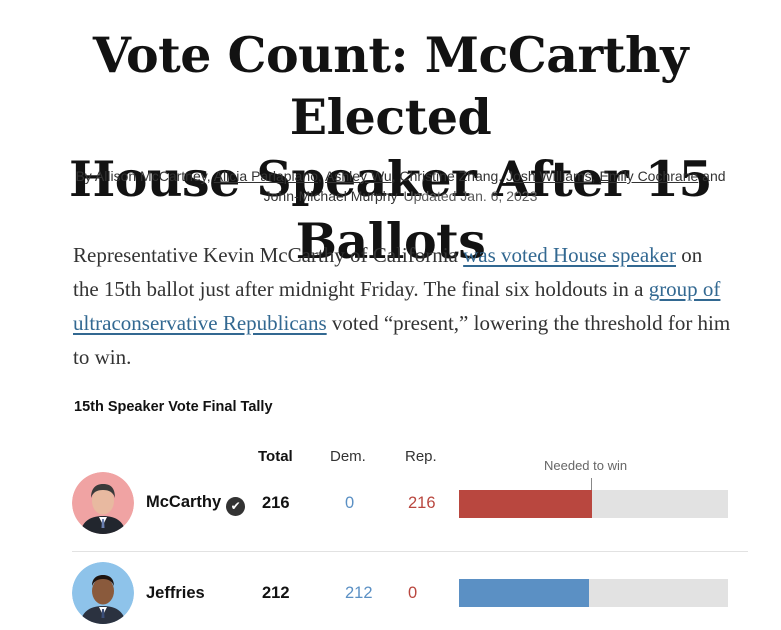  What do you see at coordinates (276, 503) in the screenshot?
I see `total-votes-mccarthy: 216` at bounding box center [276, 503].